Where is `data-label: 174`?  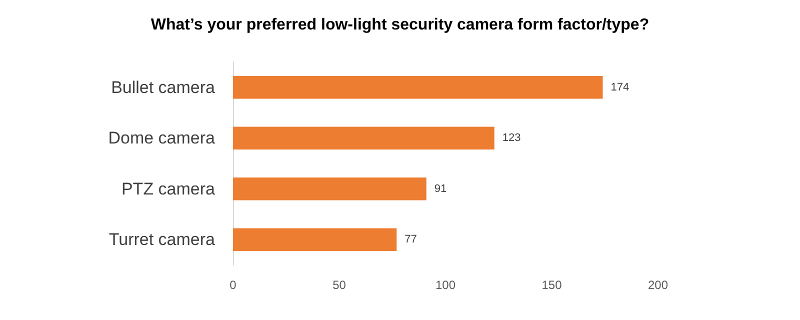 data-label: 174 is located at coordinates (620, 87).